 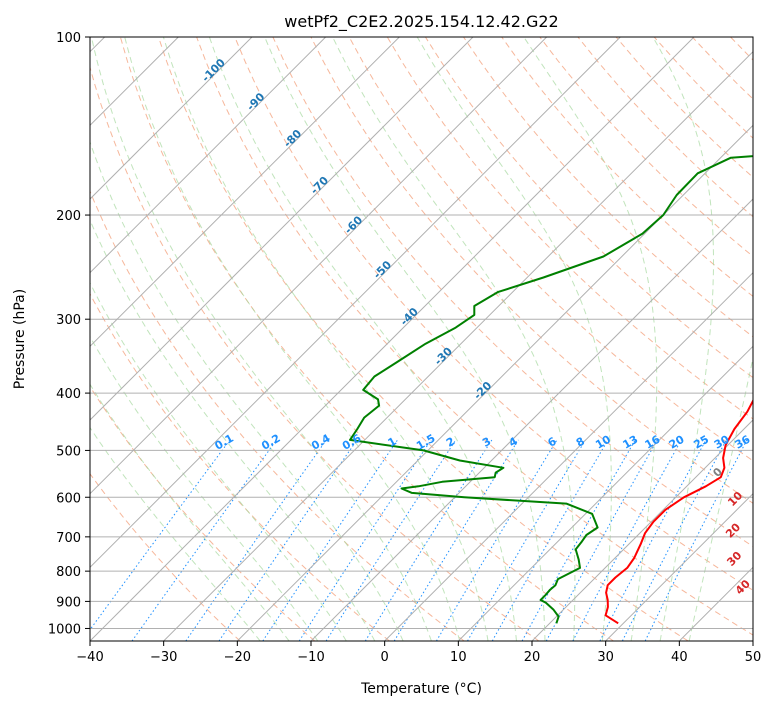 What do you see at coordinates (679, 657) in the screenshot?
I see `x-tick-label: 40` at bounding box center [679, 657].